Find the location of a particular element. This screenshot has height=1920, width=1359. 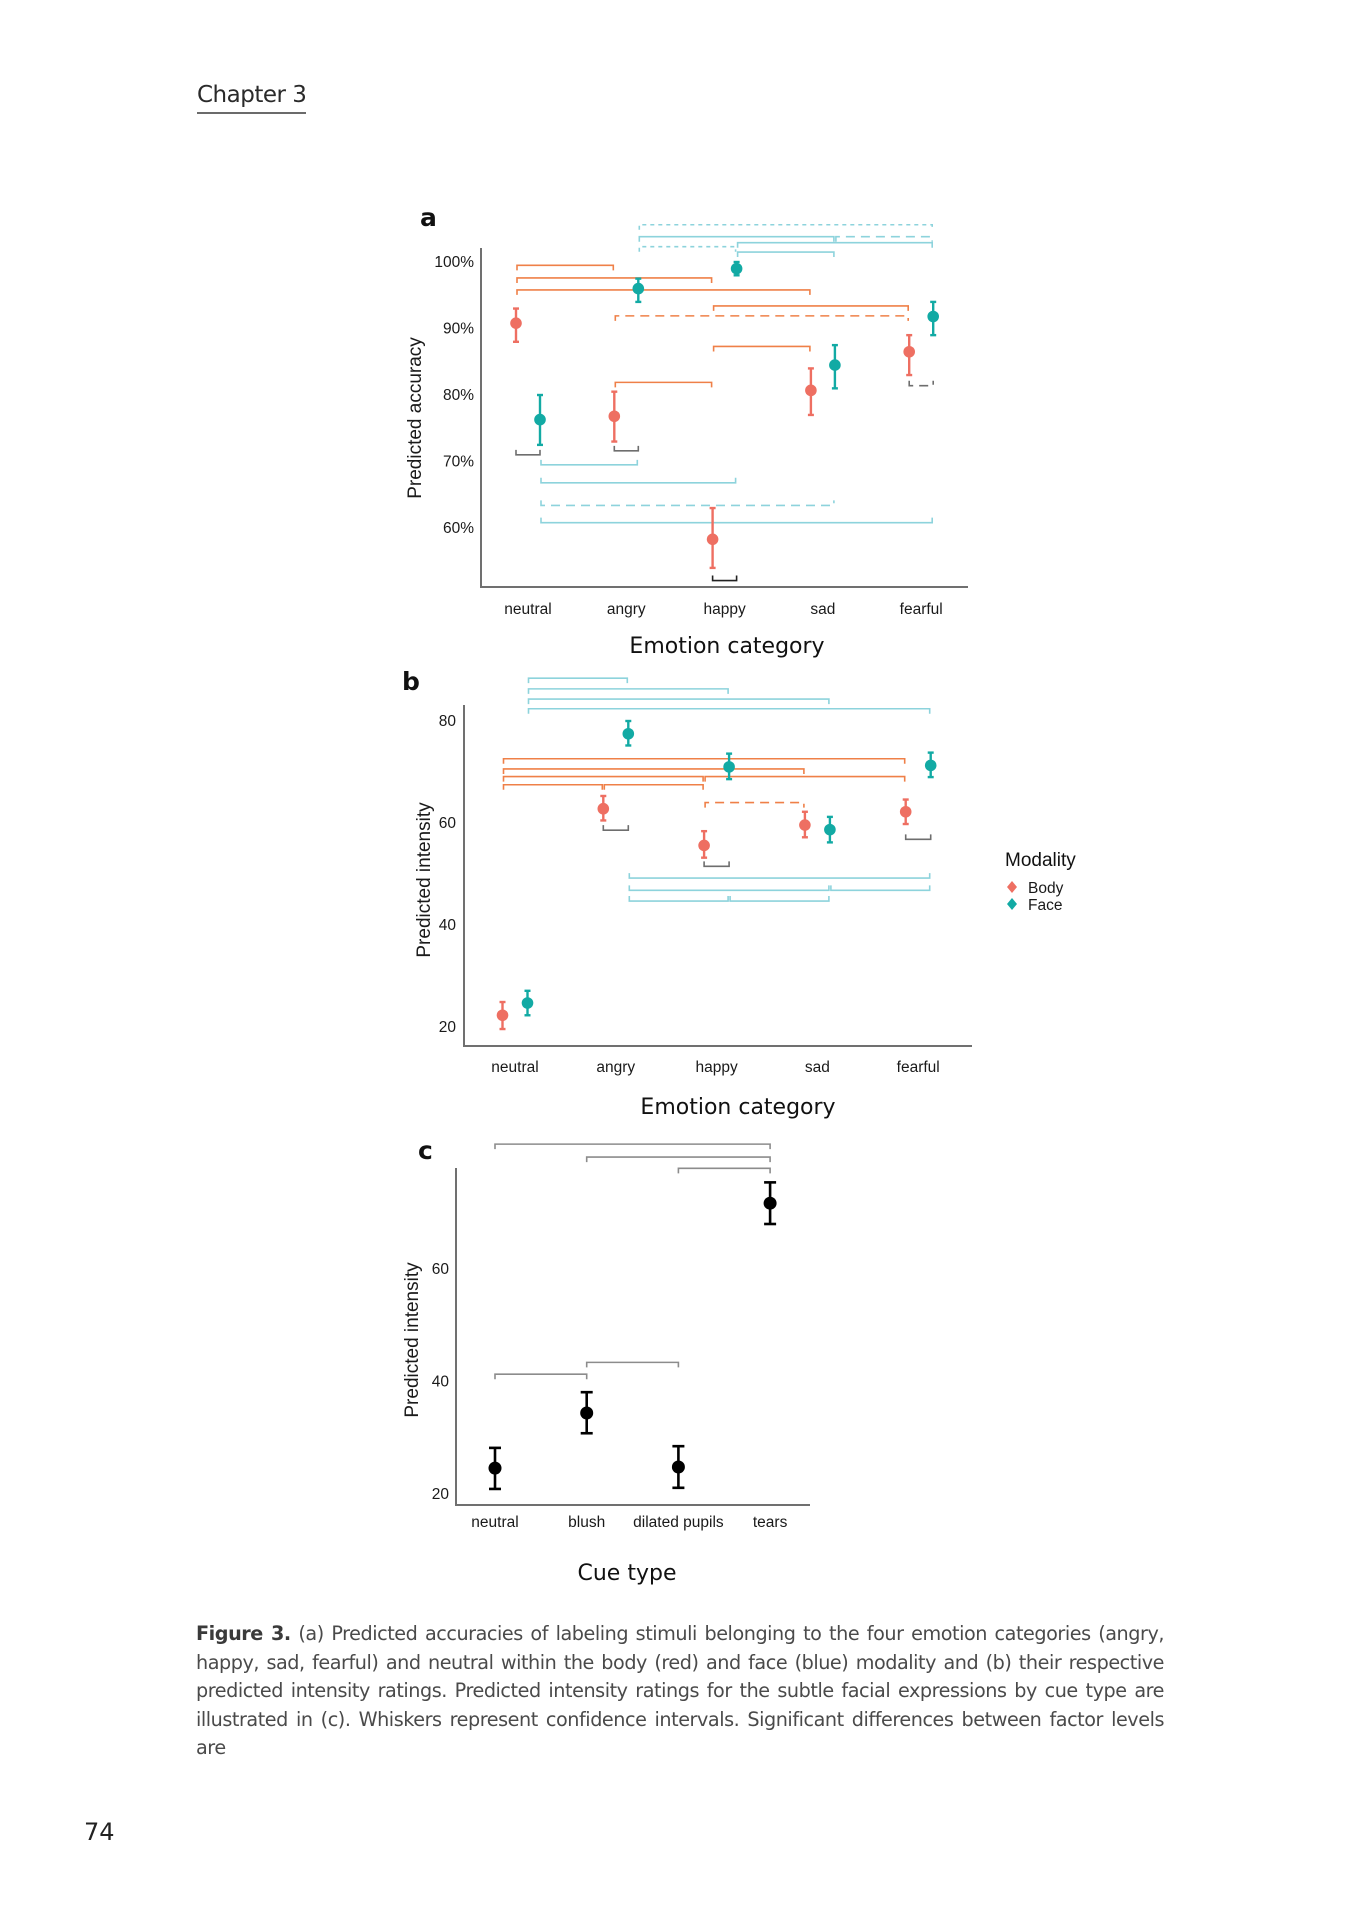

x-tick-label: dilated pupils is located at coordinates (678, 1522).